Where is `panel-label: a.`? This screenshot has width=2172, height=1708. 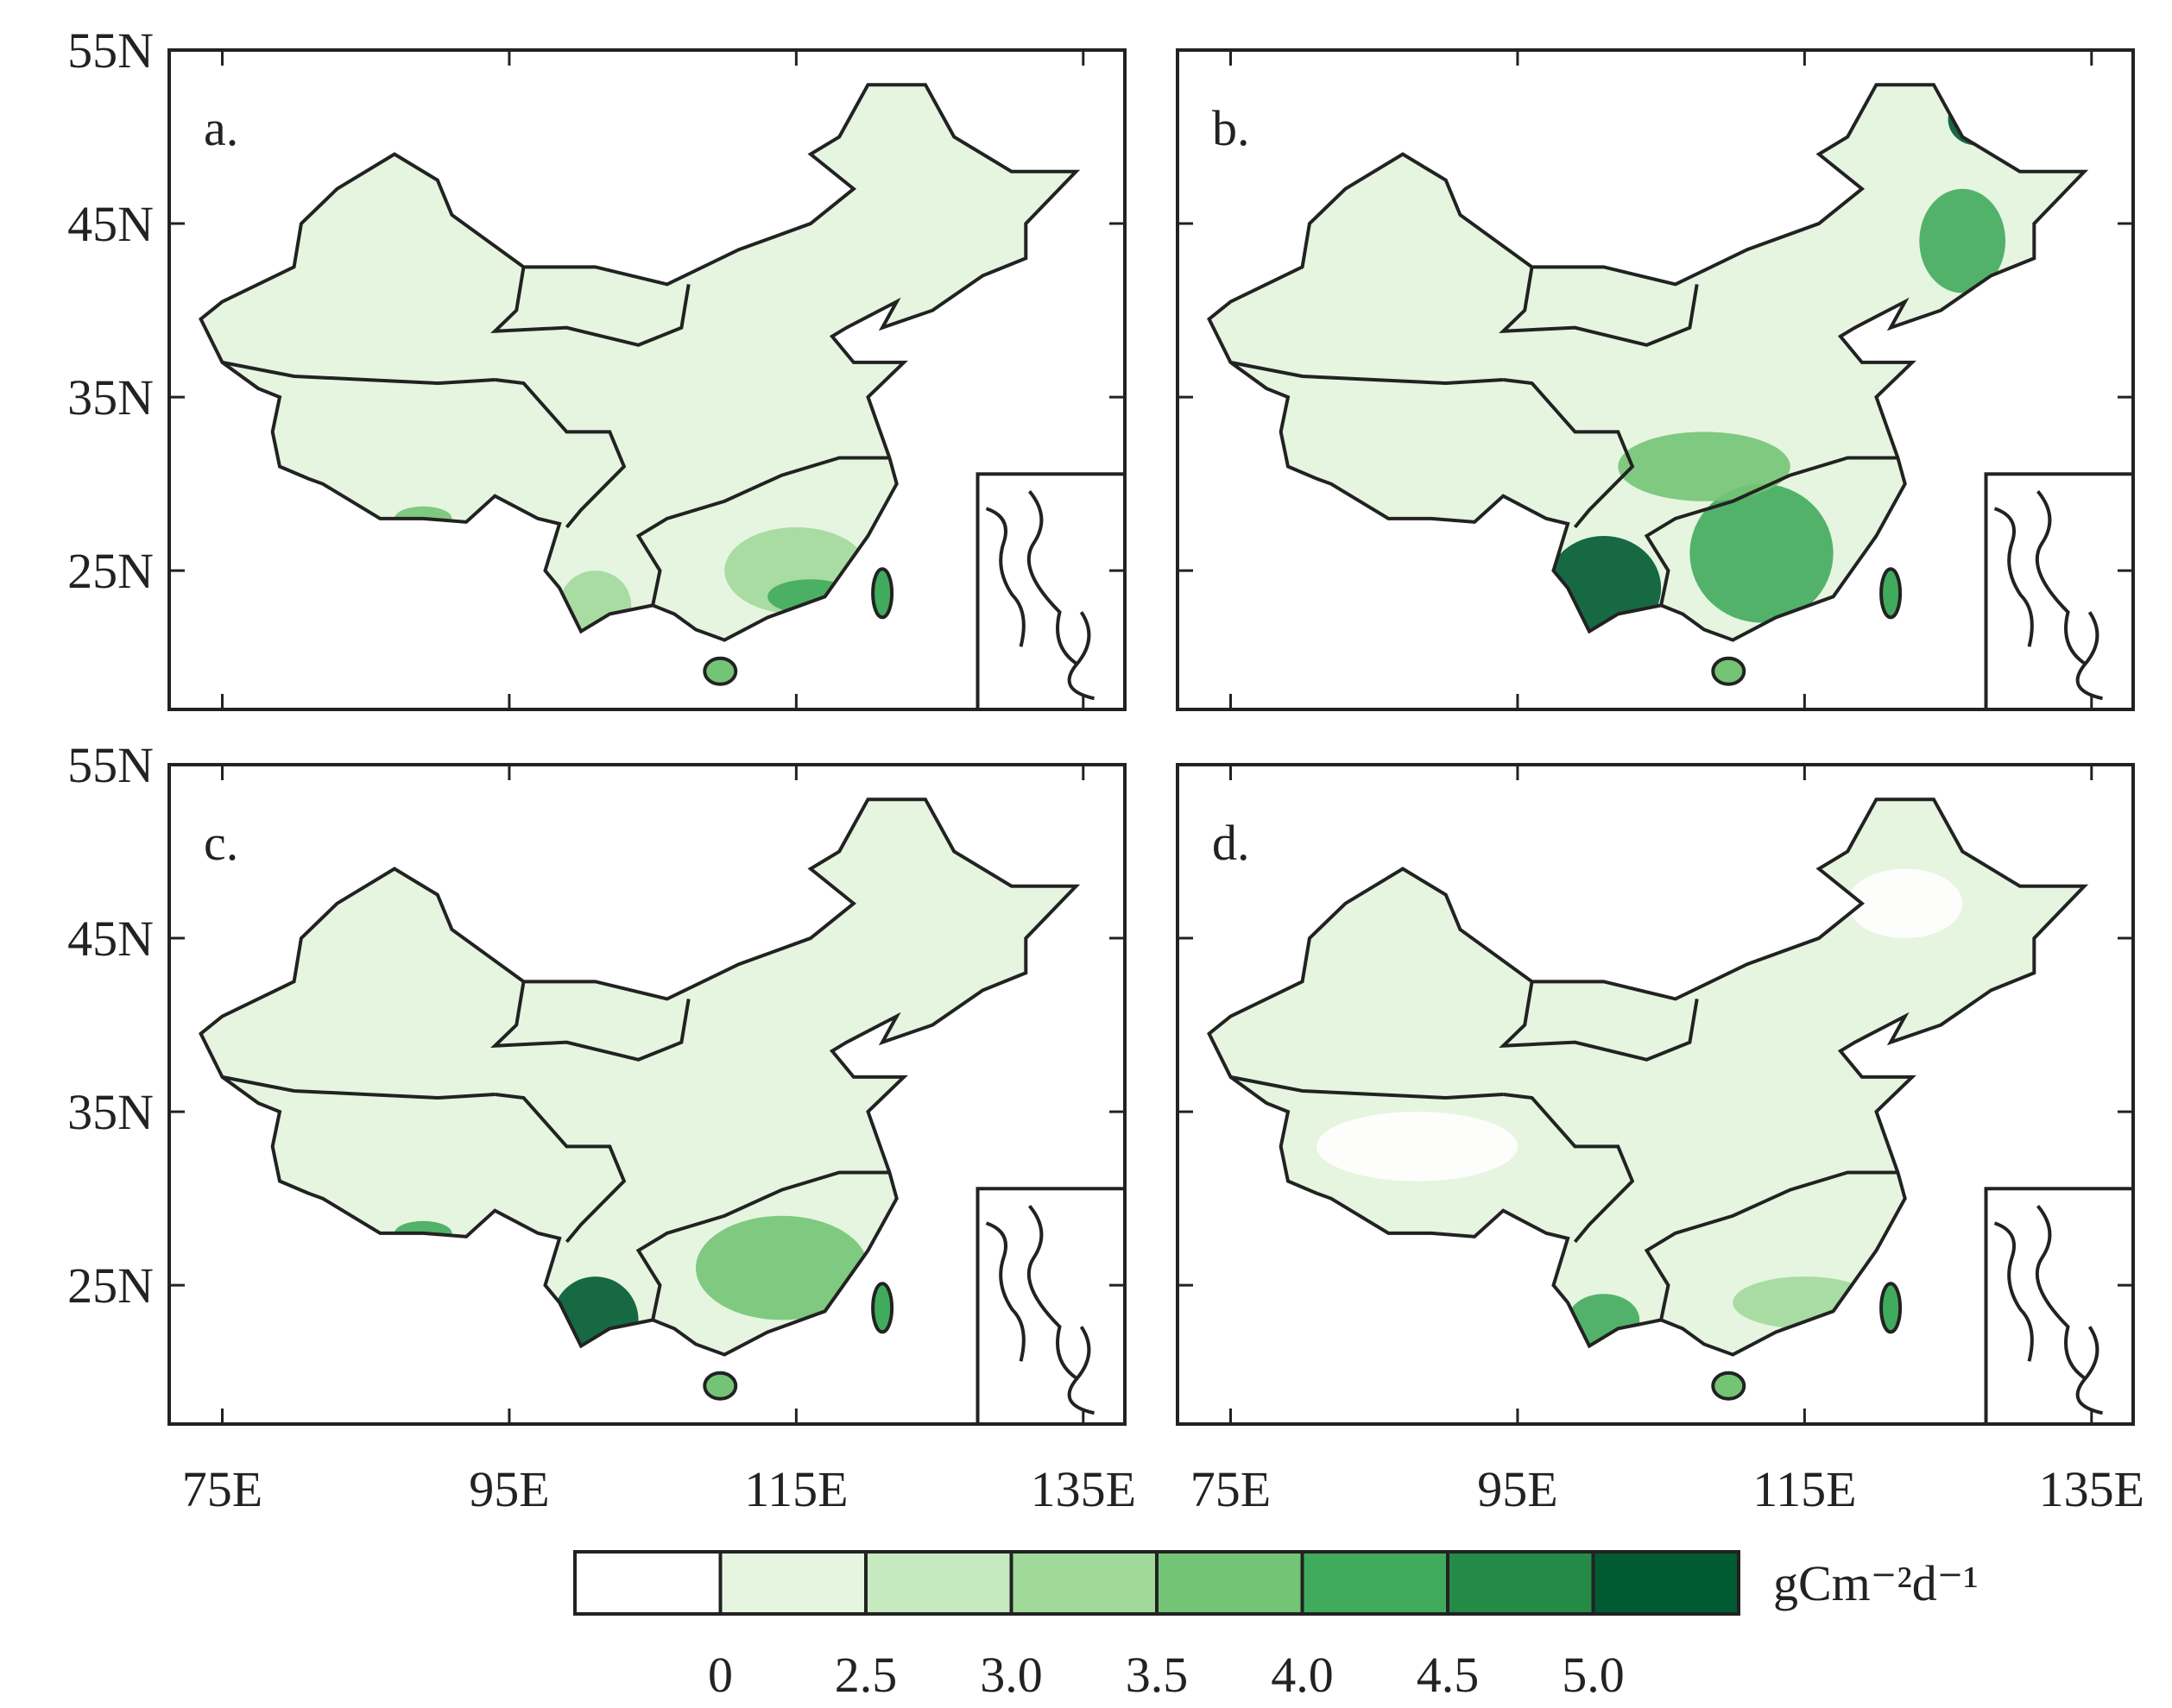
panel-label: a. is located at coordinates (221, 128).